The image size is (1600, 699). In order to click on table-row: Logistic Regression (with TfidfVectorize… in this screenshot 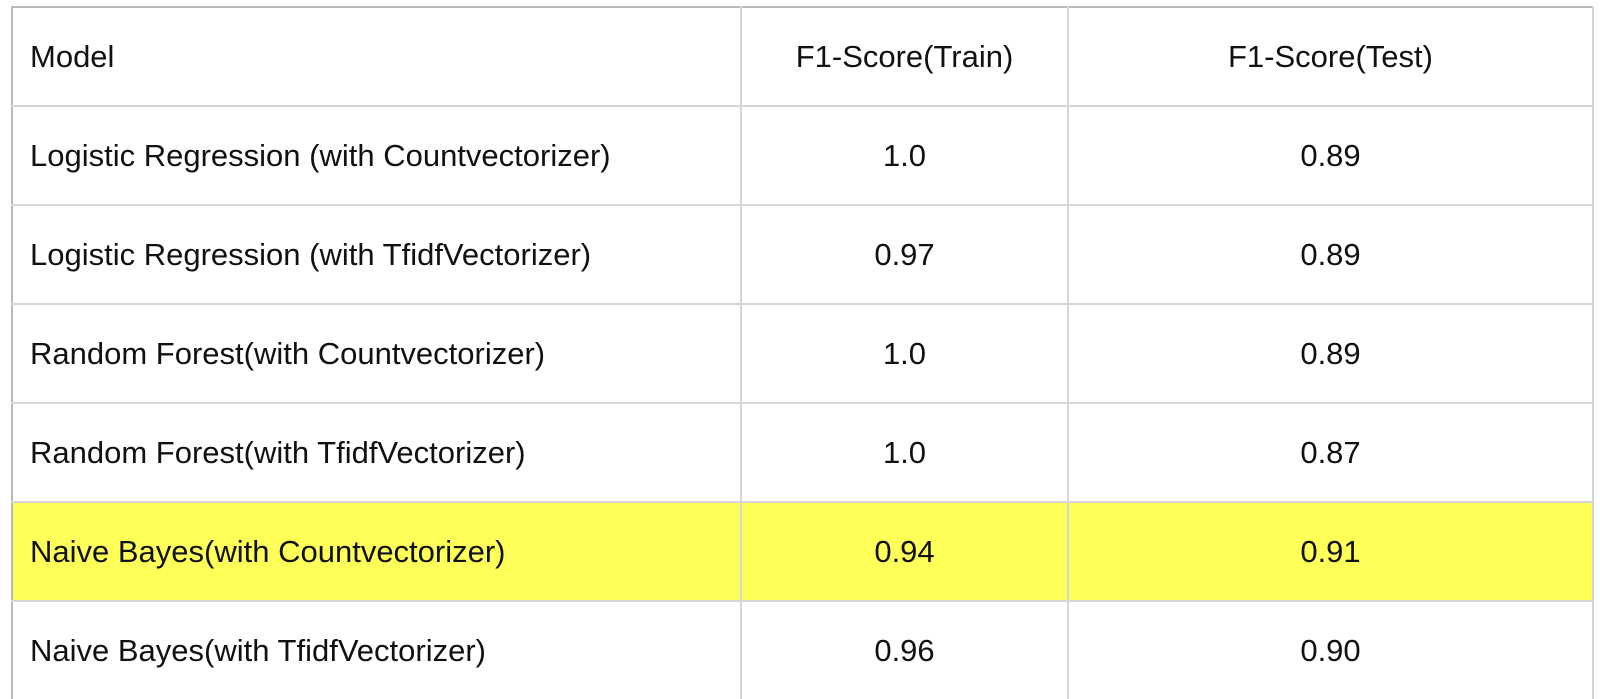, I will do `click(802, 254)`.